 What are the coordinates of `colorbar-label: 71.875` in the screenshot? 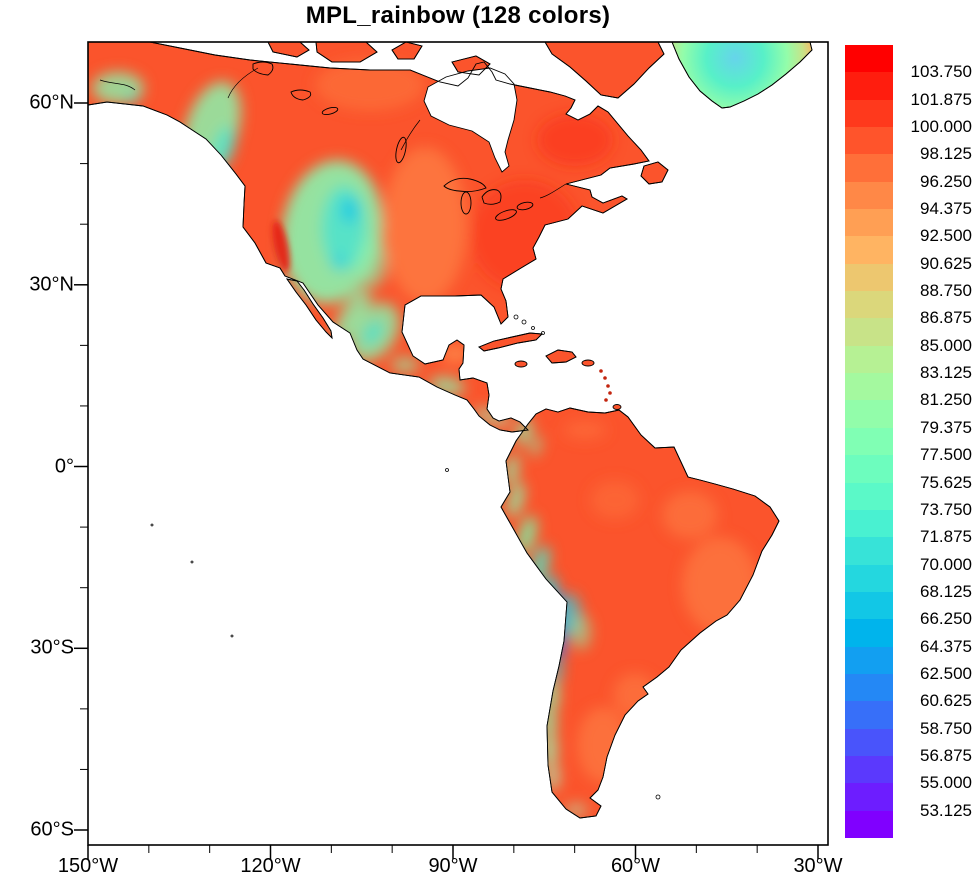 It's located at (946, 537).